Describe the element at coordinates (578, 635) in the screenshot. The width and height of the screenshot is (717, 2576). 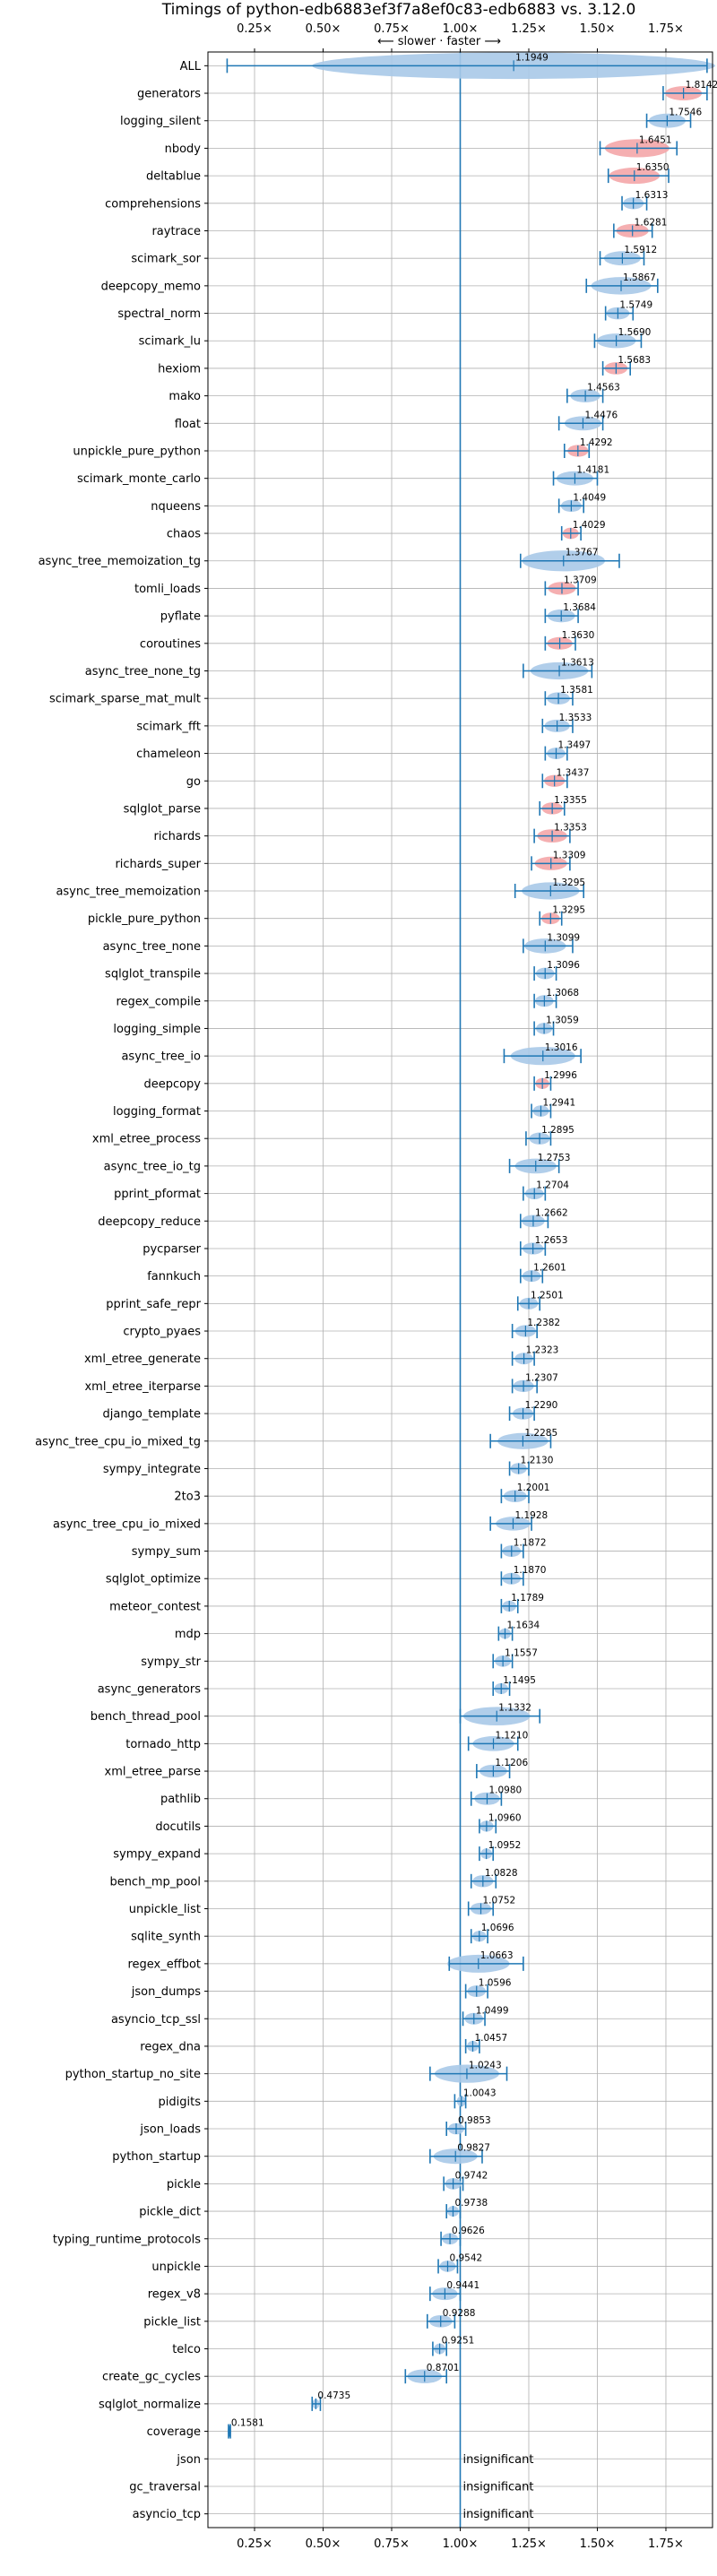
I see `value-label: 1.3630` at that location.